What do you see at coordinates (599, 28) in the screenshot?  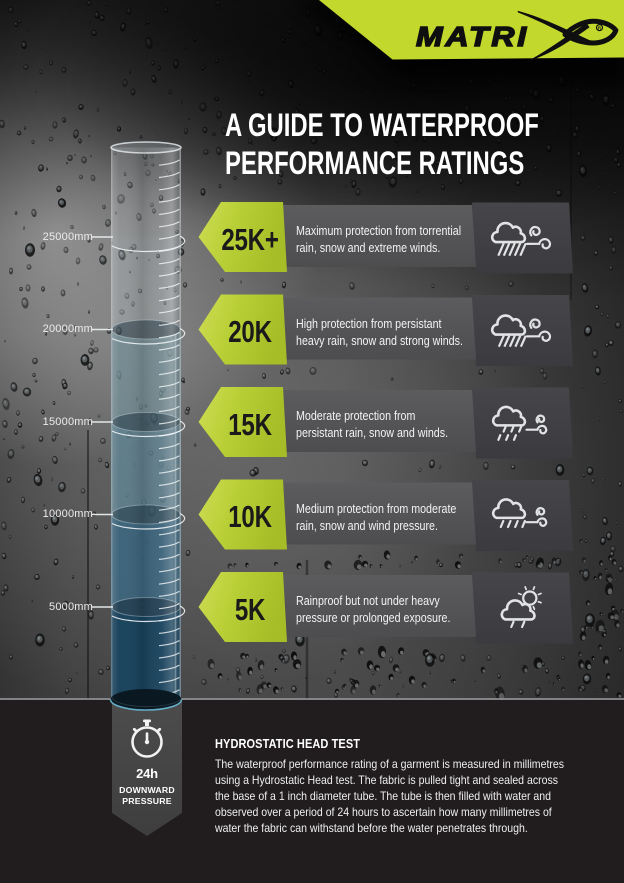 I see `svg-text: R` at bounding box center [599, 28].